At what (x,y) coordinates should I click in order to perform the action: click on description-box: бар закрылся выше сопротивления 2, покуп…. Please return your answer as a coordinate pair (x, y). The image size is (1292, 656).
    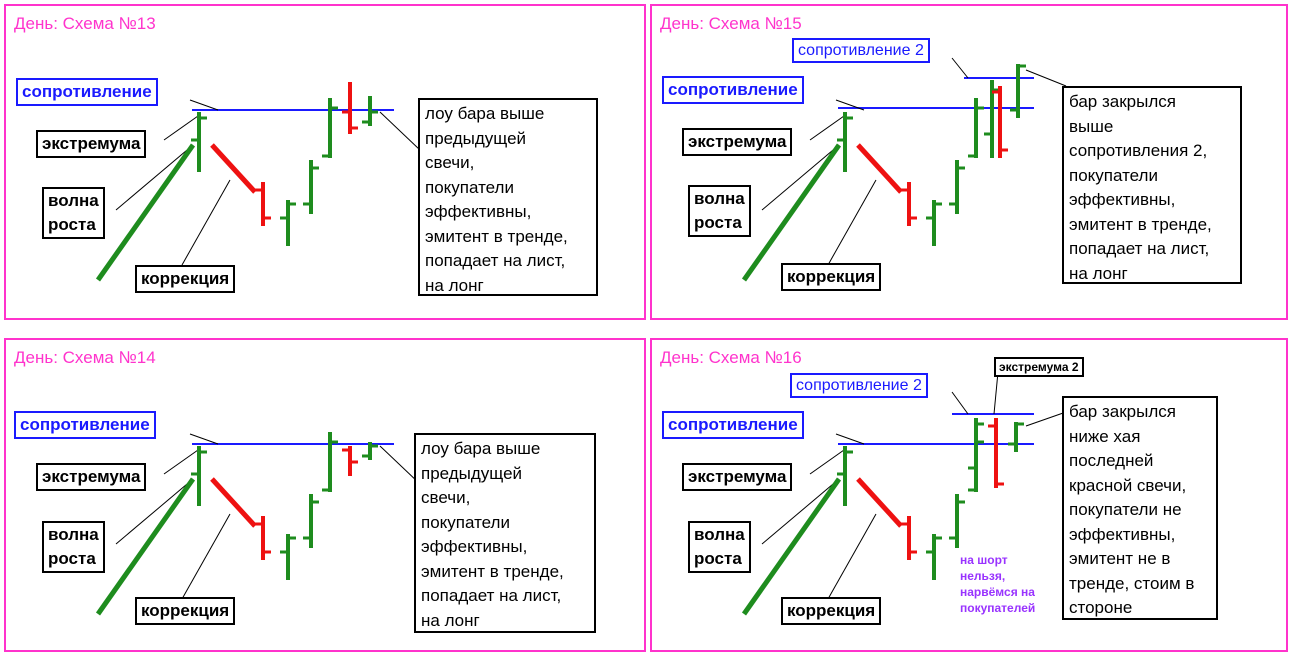
    Looking at the image, I should click on (1152, 185).